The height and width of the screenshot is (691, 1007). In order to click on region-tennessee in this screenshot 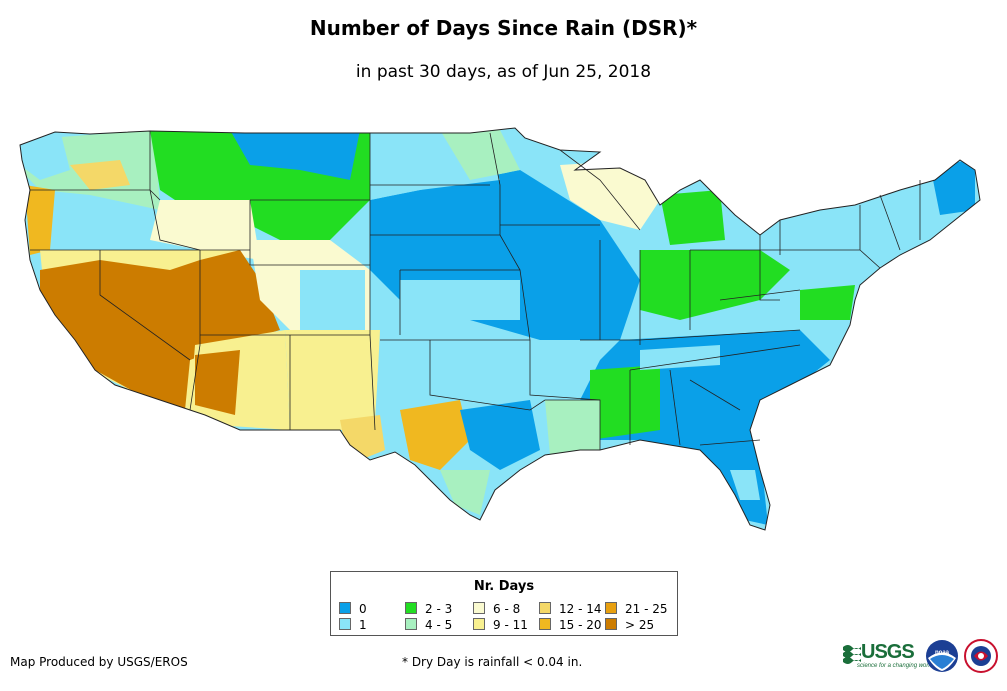, I will do `click(680, 357)`.